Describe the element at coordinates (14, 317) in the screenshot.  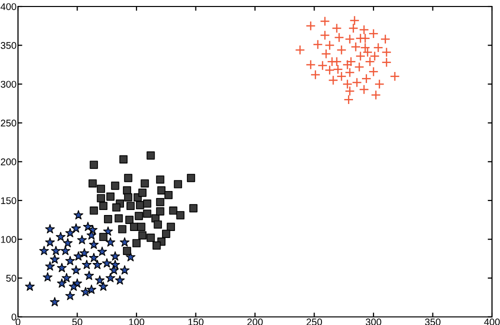
I see `y-tick-label: 0` at that location.